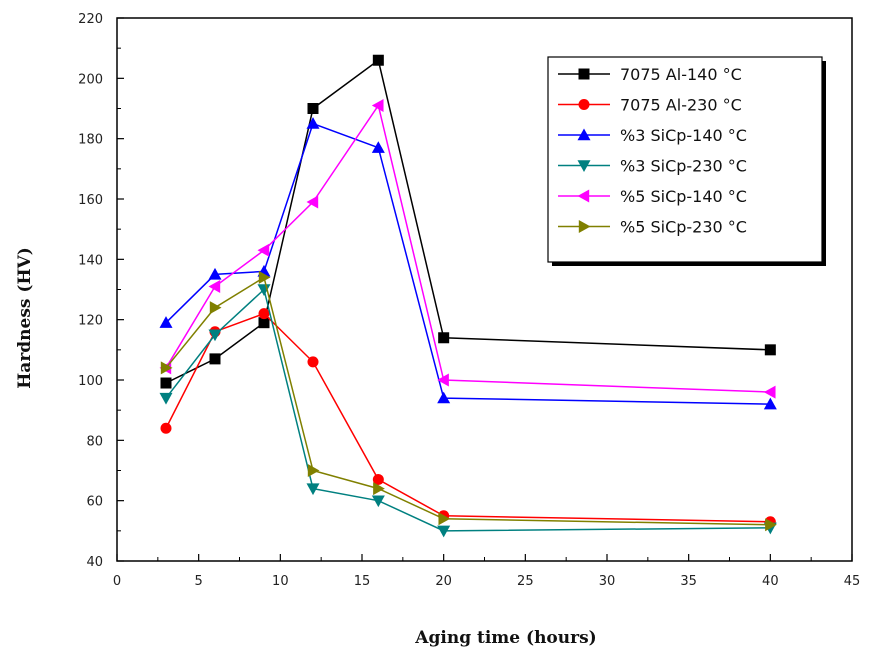 The image size is (872, 658). What do you see at coordinates (90, 79) in the screenshot?
I see `y-tick-label: 200` at bounding box center [90, 79].